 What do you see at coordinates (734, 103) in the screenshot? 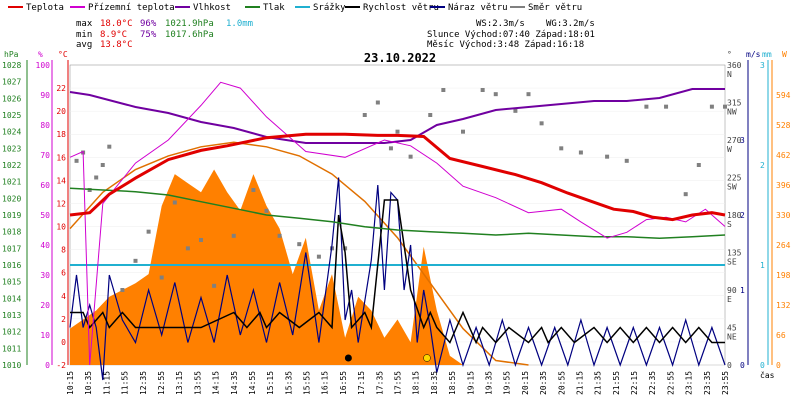
I see `wind-dir-tick-label: 315` at bounding box center [734, 103].